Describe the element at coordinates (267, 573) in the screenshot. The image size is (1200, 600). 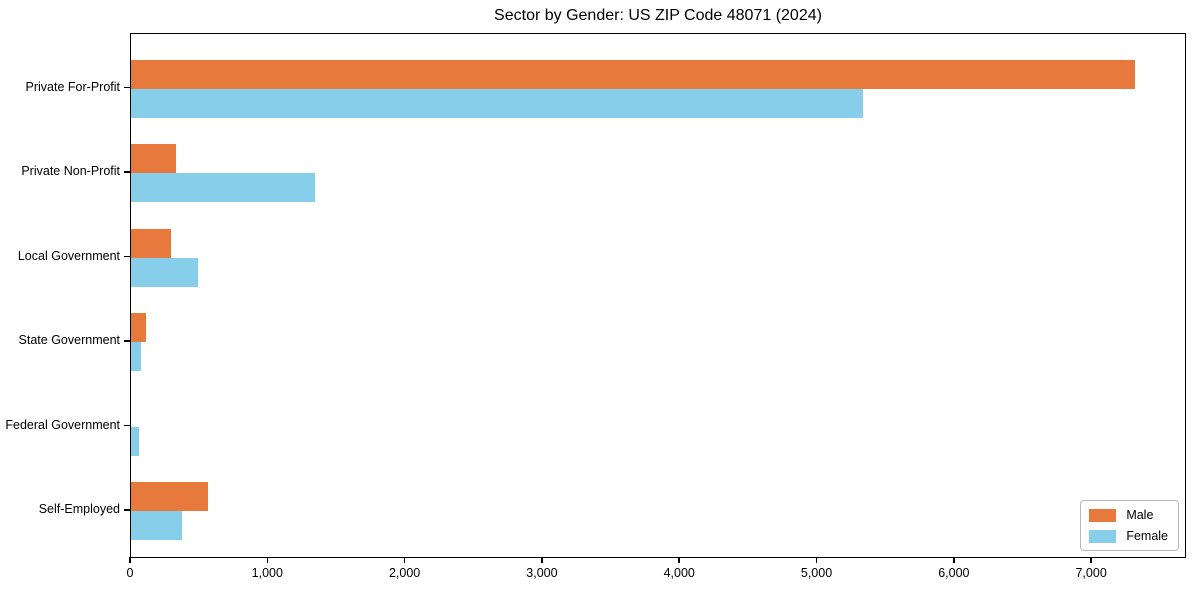
I see `x-tick-label-1-000: 1,000` at that location.